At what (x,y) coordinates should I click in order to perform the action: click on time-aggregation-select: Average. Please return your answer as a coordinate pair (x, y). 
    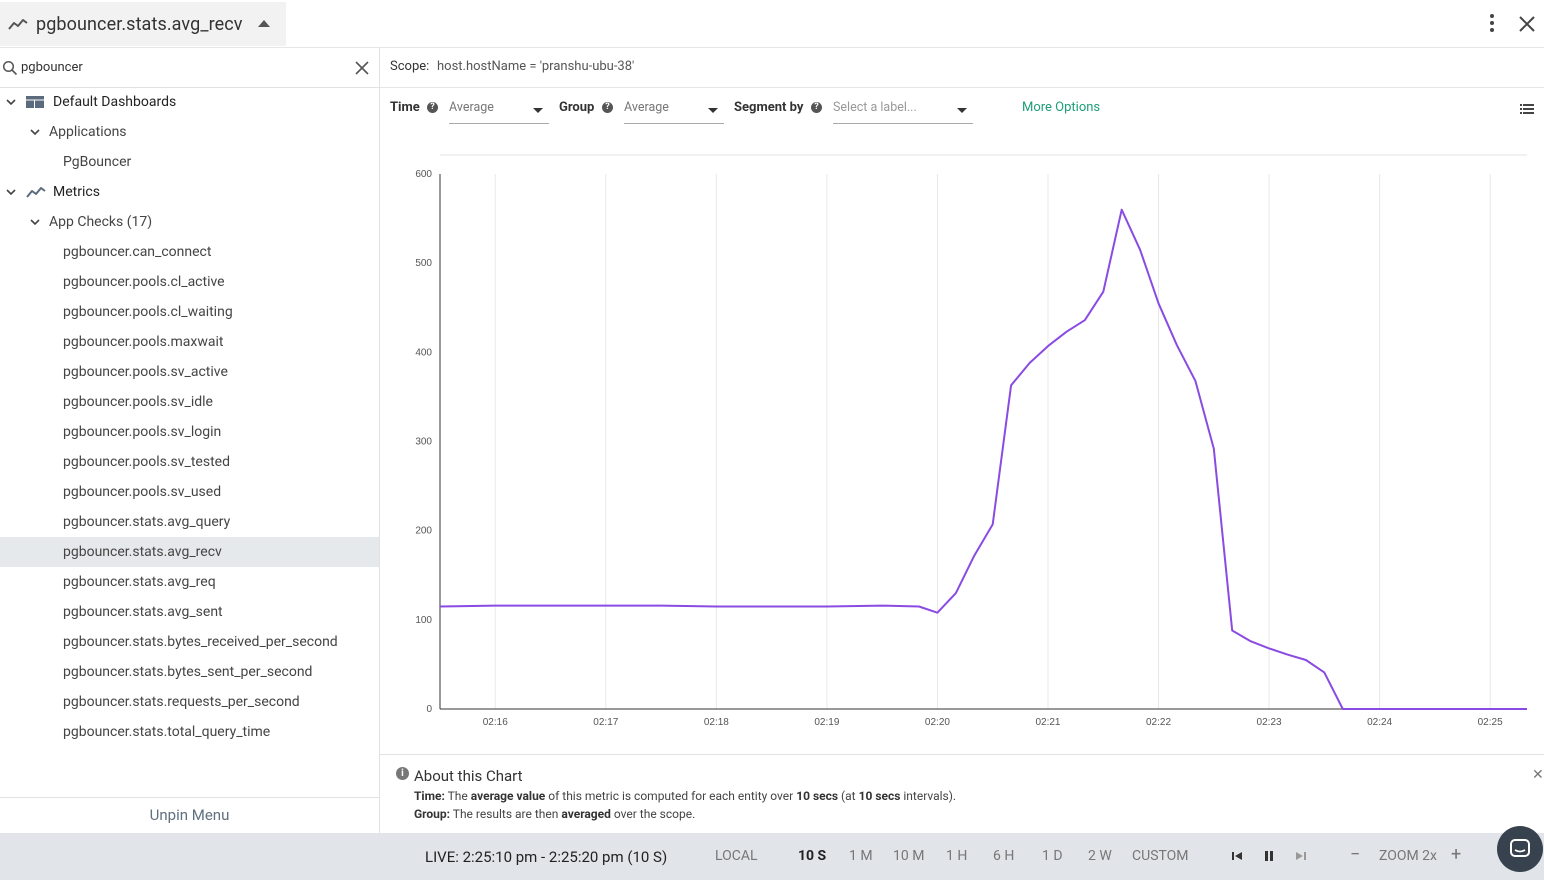
    Looking at the image, I should click on (499, 108).